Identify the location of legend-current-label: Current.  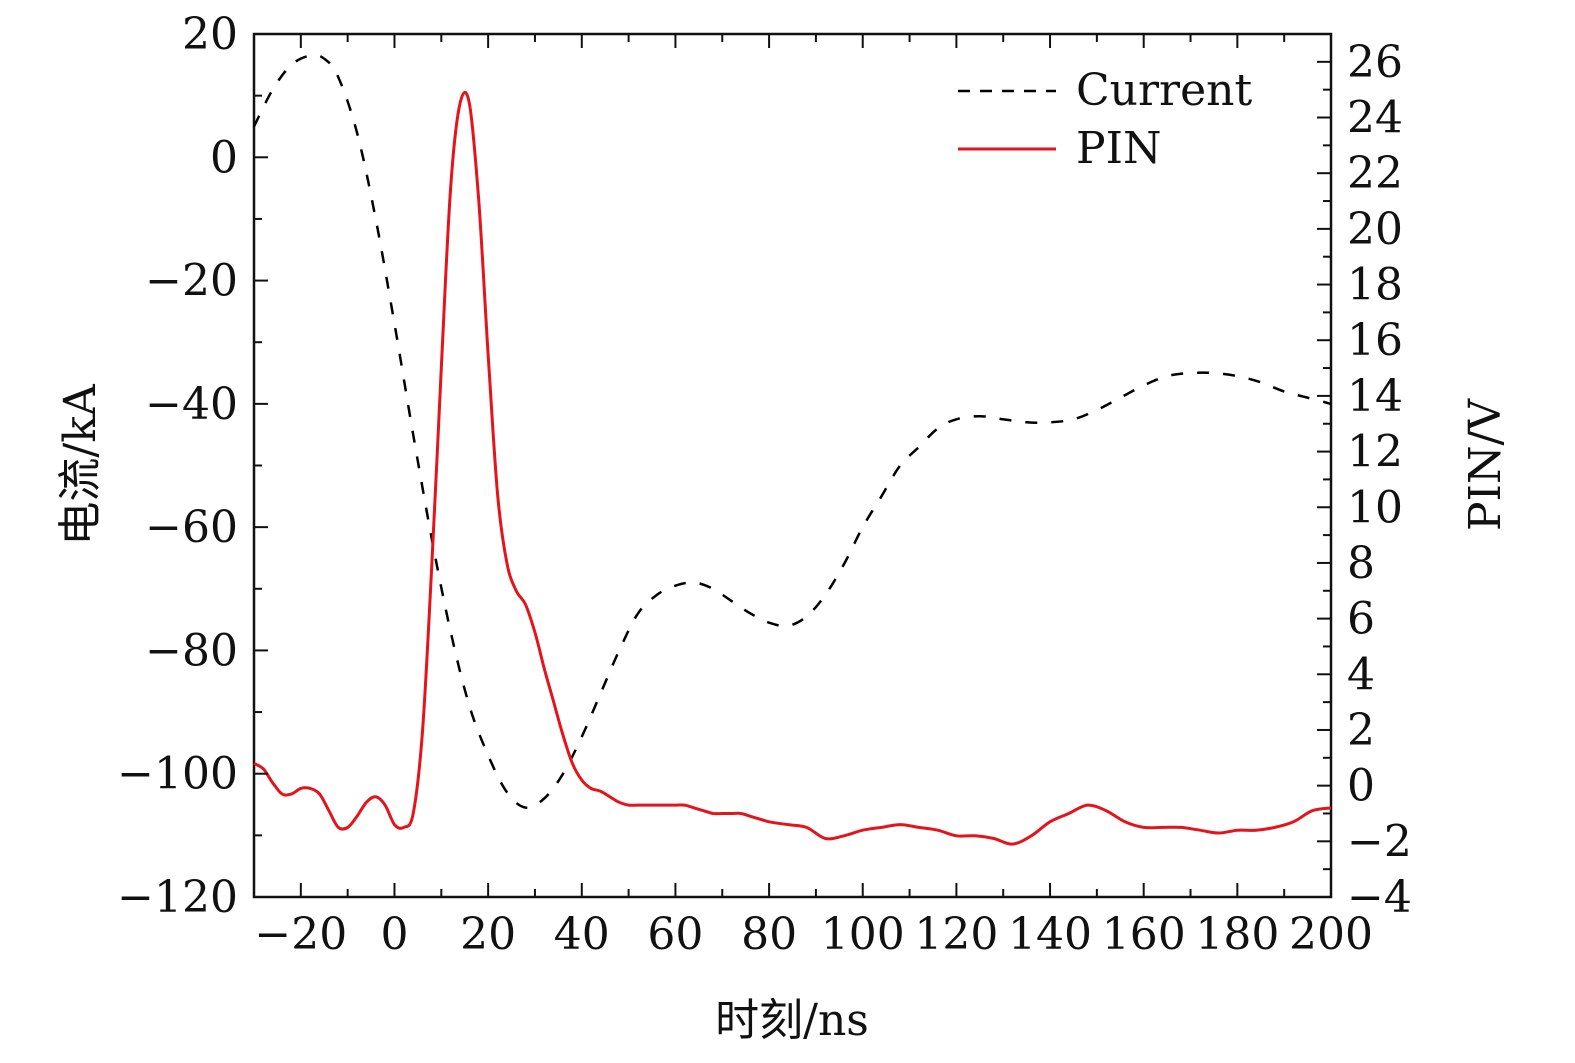
(1164, 90).